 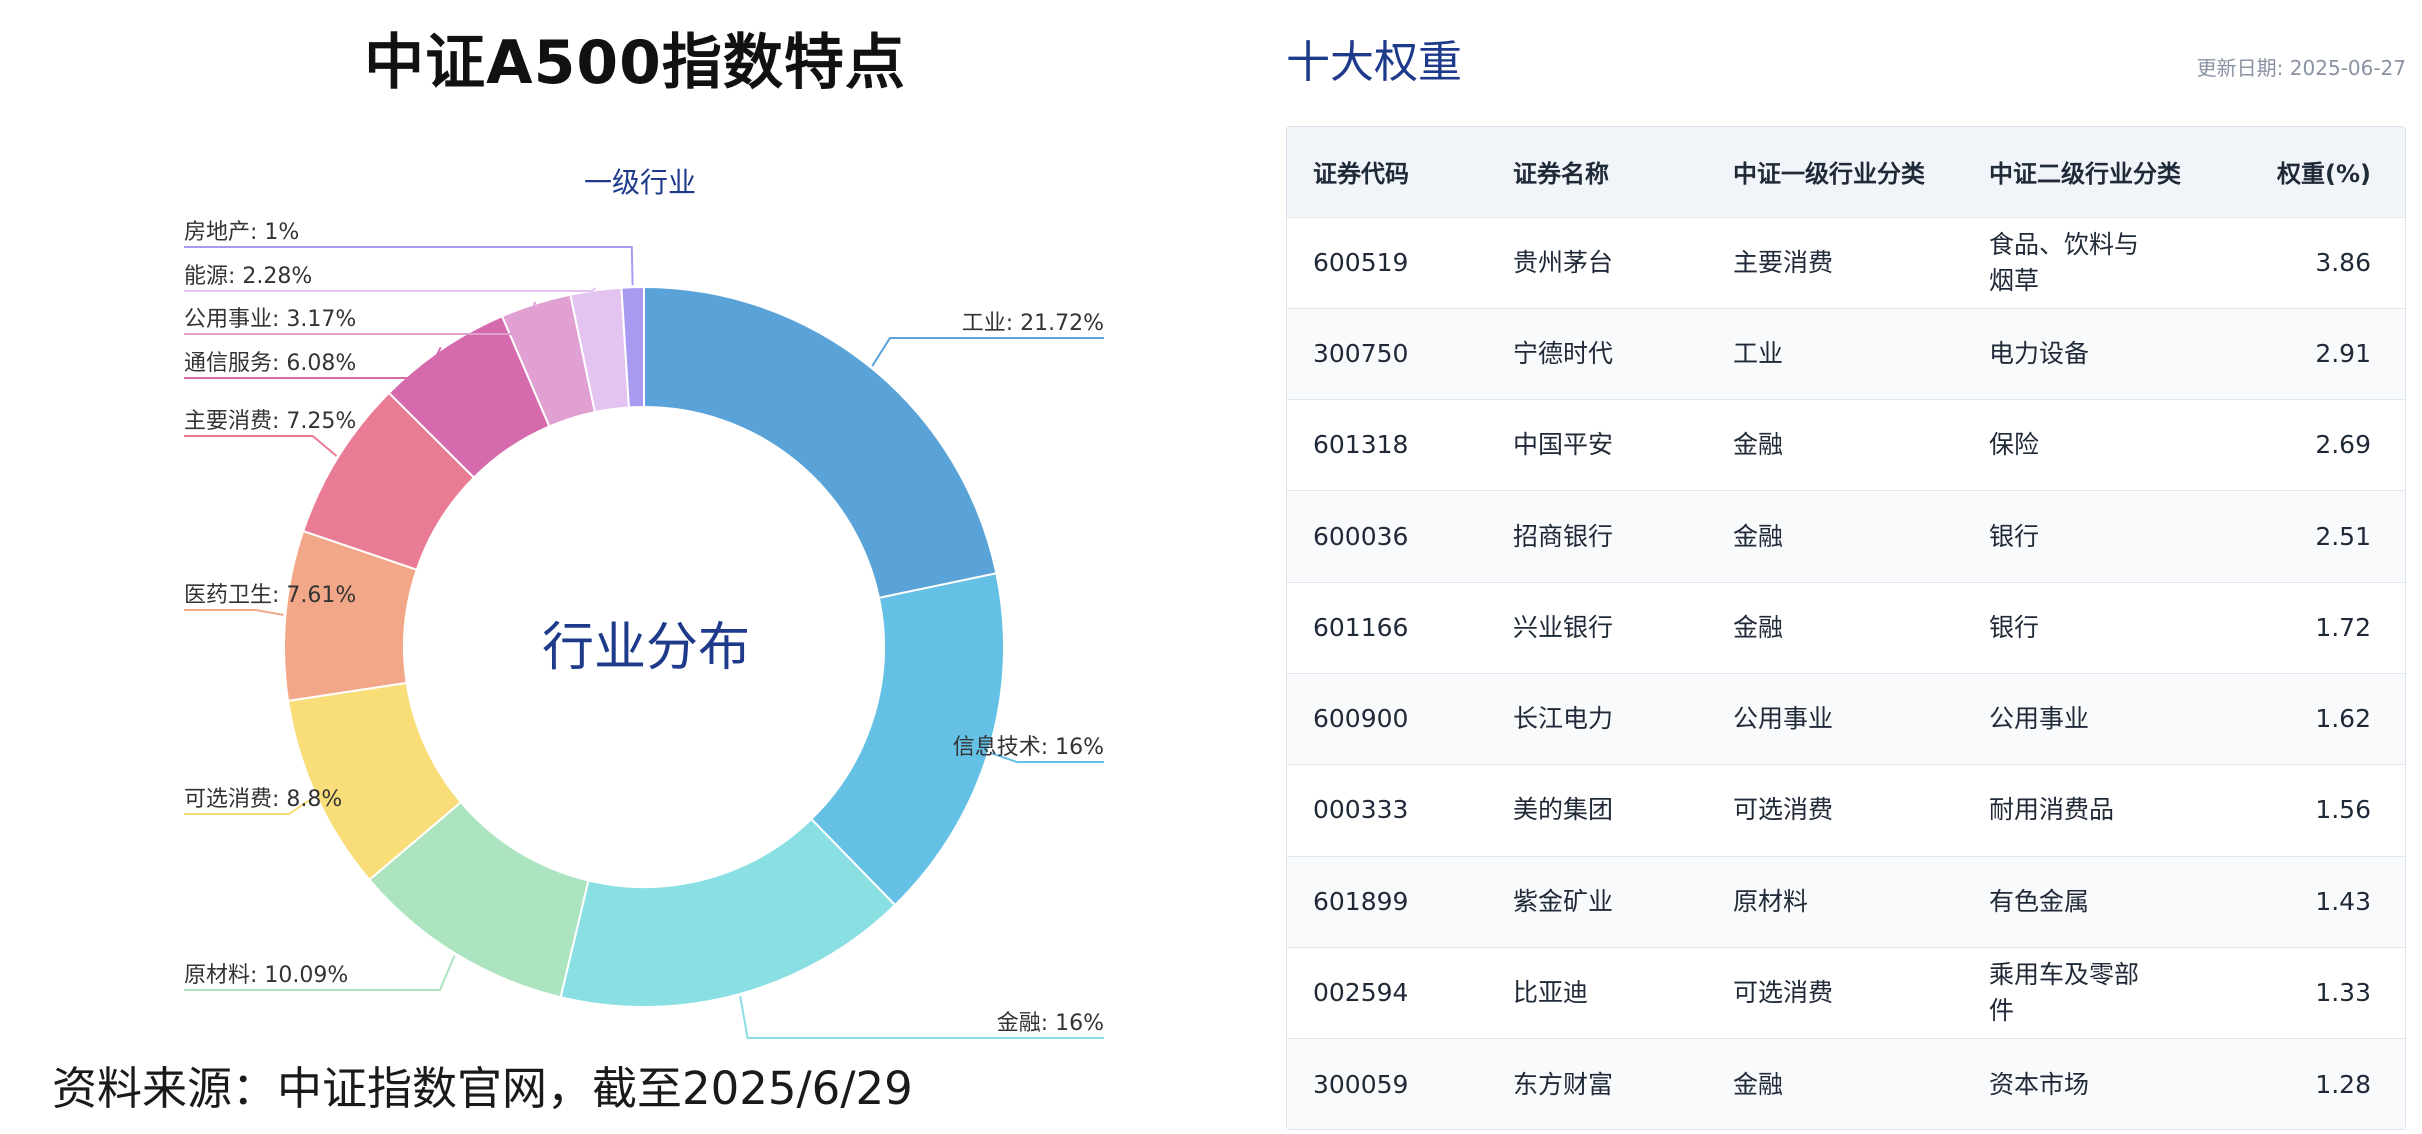 What do you see at coordinates (2014, 445) in the screenshot?
I see `cell-level2-text: 保险` at bounding box center [2014, 445].